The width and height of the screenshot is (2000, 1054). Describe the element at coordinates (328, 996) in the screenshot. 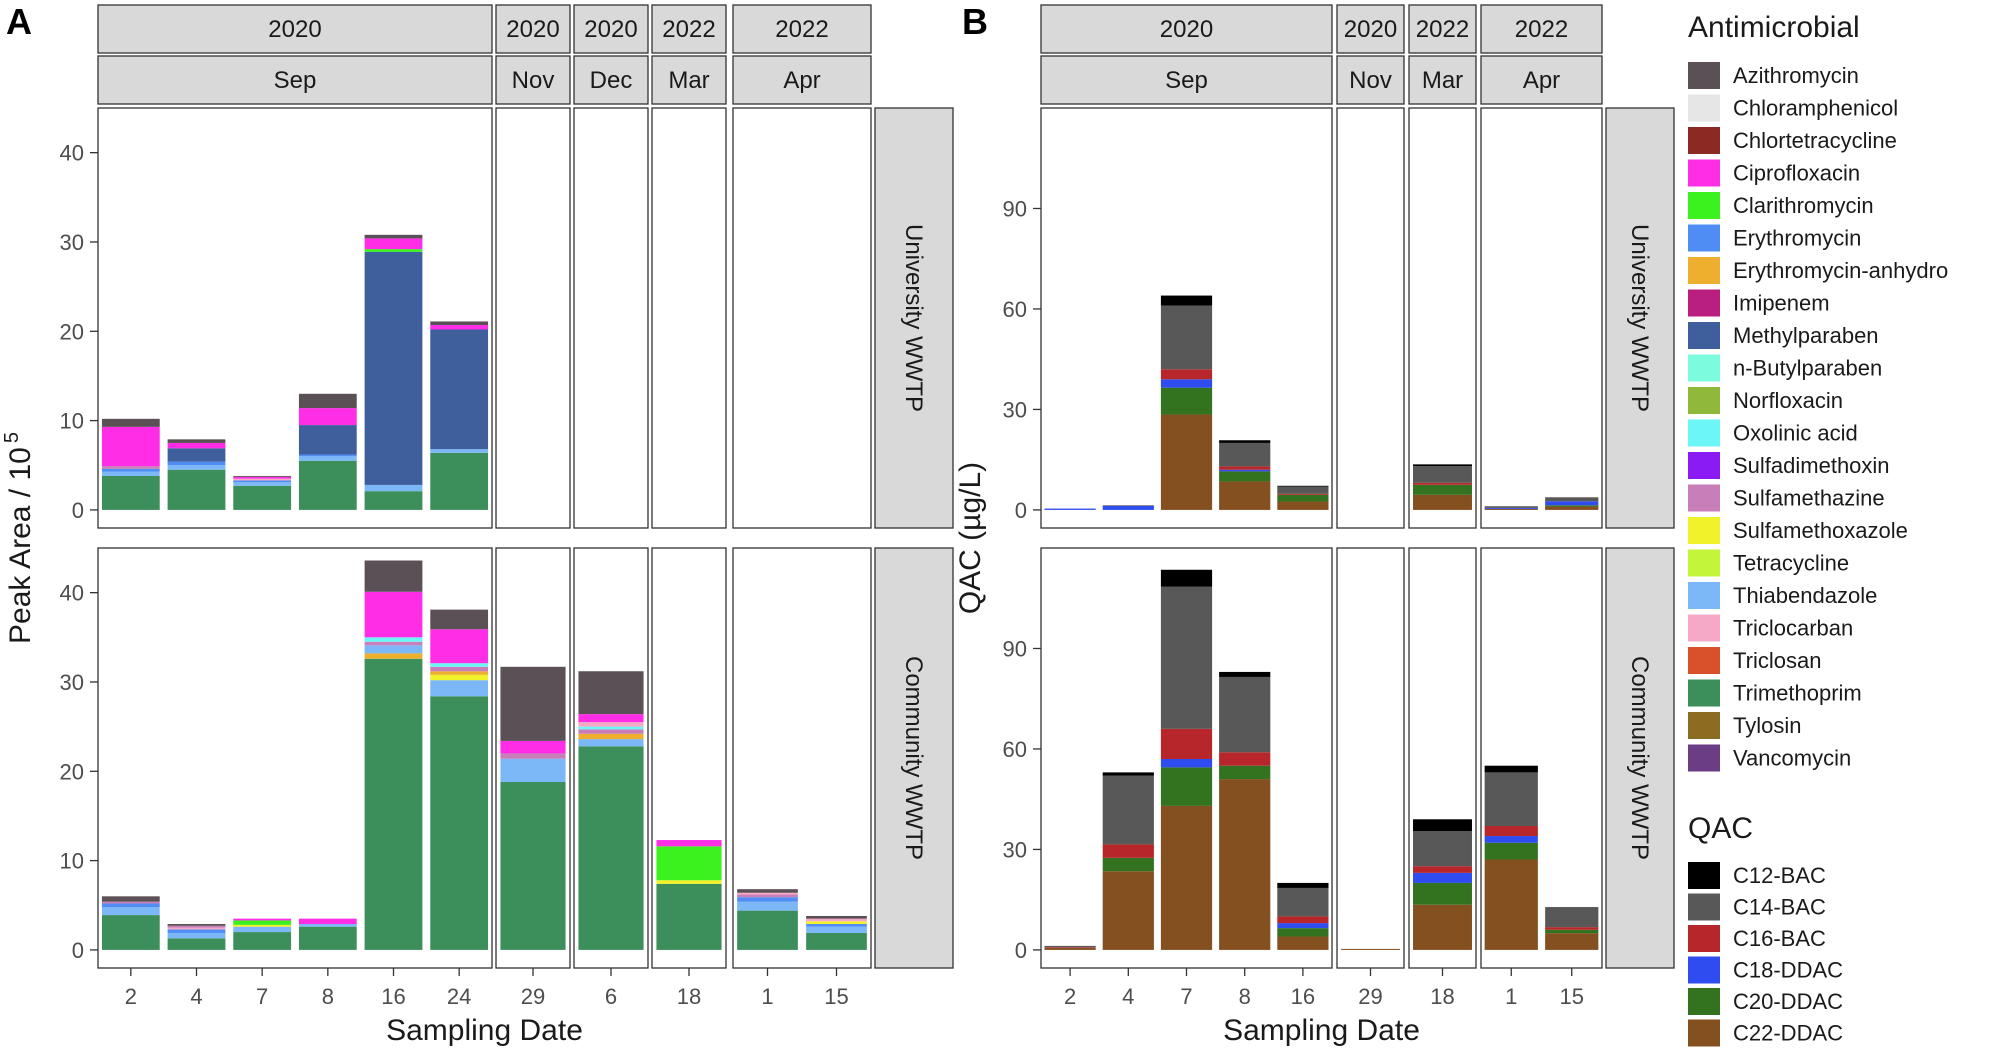

I see `x-tick-label: 8` at that location.